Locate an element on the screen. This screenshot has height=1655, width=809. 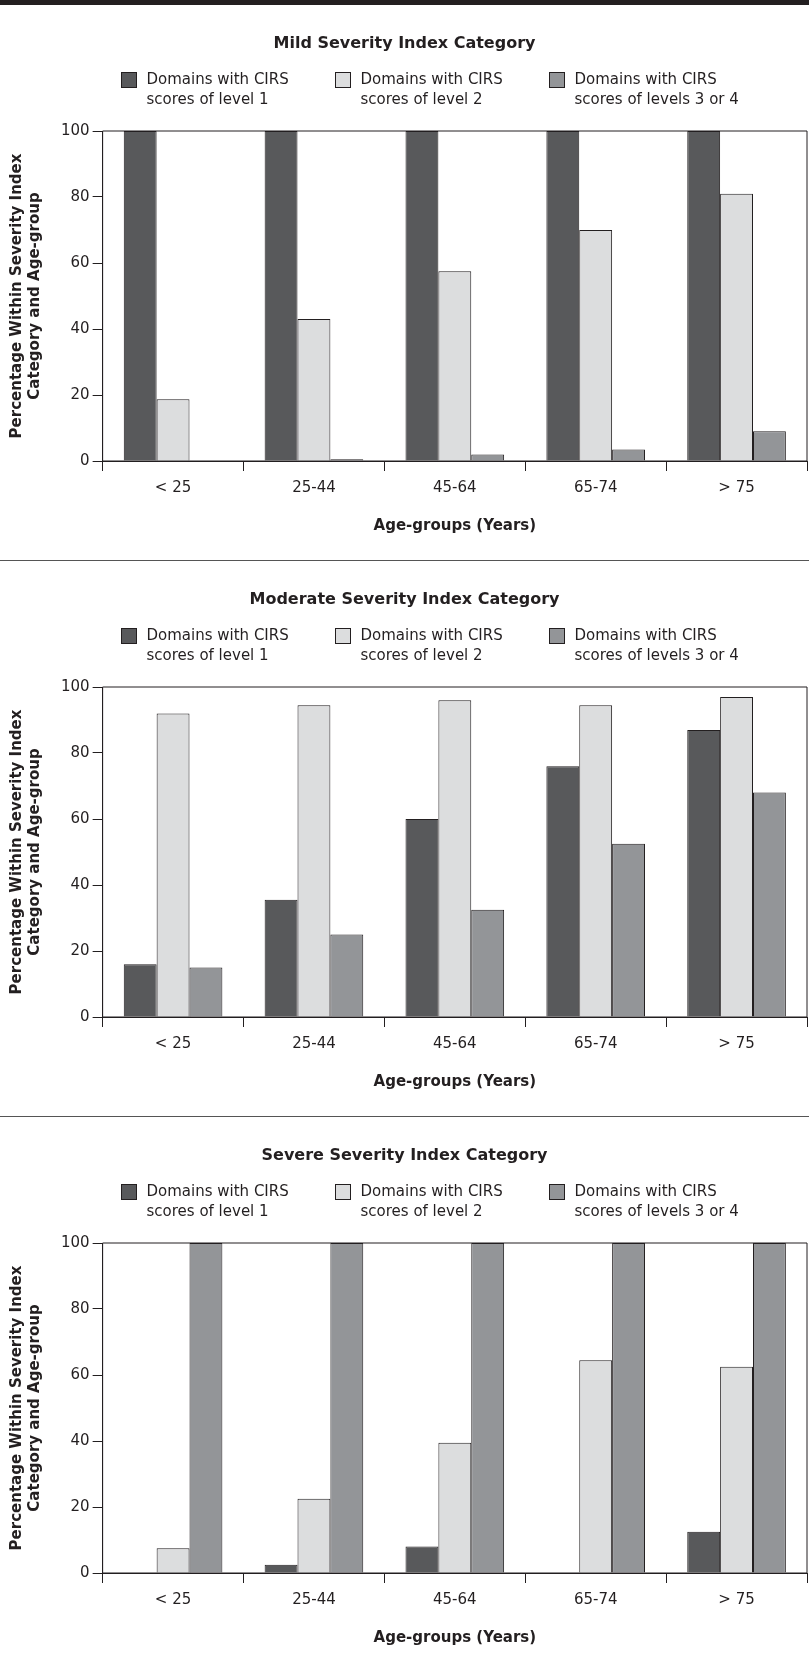
chart-title: Severe Severity Index Category is located at coordinates (404, 1155).